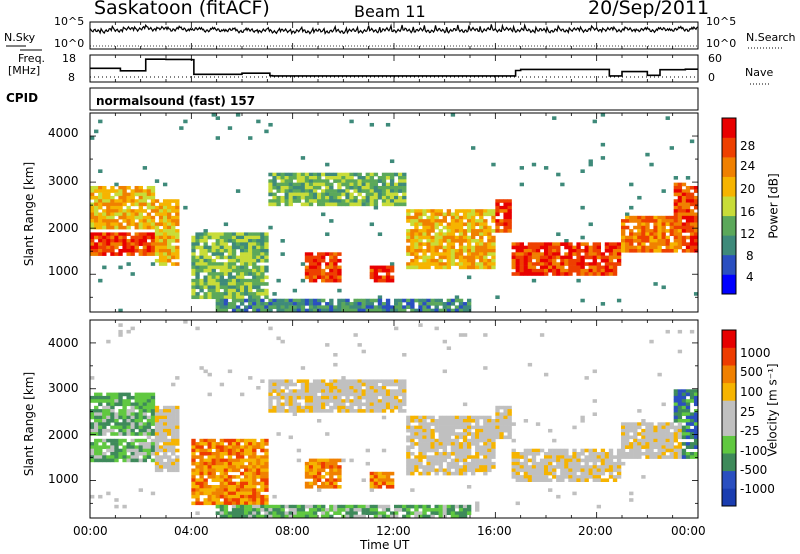 The height and width of the screenshot is (554, 800). What do you see at coordinates (750, 277) in the screenshot?
I see `power-cb-tick-4: 4` at bounding box center [750, 277].